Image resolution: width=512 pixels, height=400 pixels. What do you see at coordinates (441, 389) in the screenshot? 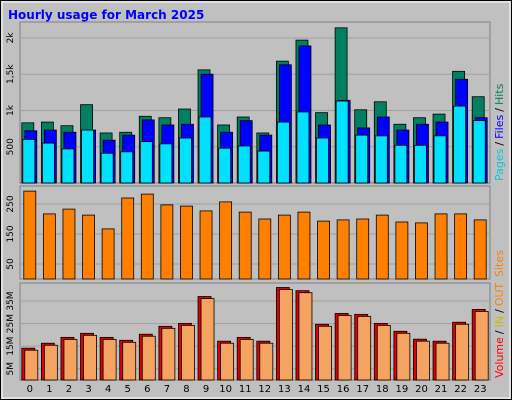
I see `x-tick-label: 21` at bounding box center [441, 389].